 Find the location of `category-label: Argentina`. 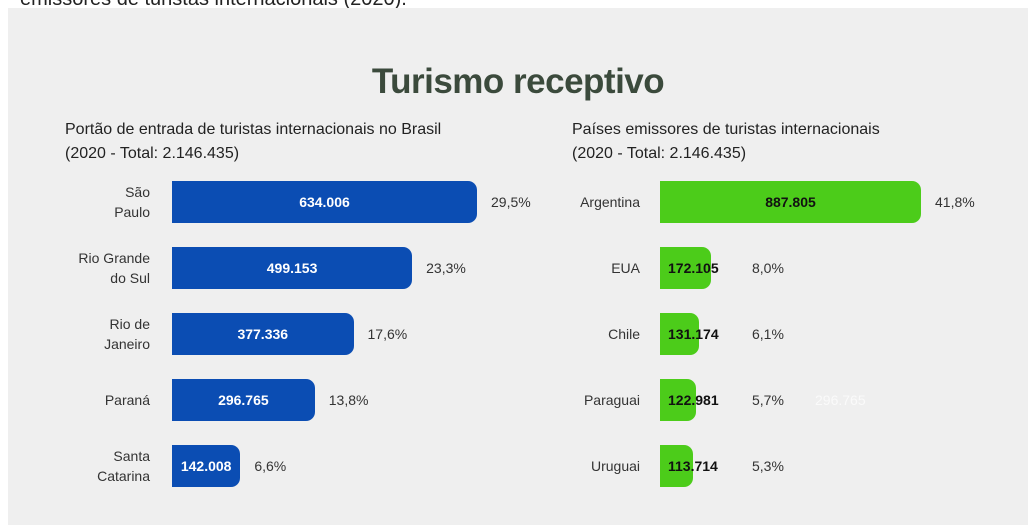

category-label: Argentina is located at coordinates (610, 202).